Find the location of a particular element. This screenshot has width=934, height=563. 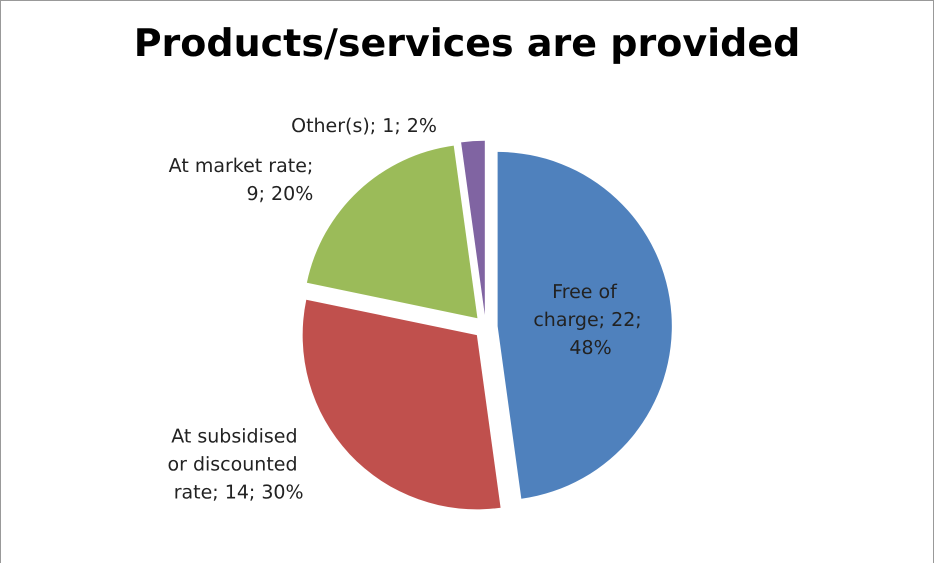

chart-title: Products/services are provided is located at coordinates (467, 43).